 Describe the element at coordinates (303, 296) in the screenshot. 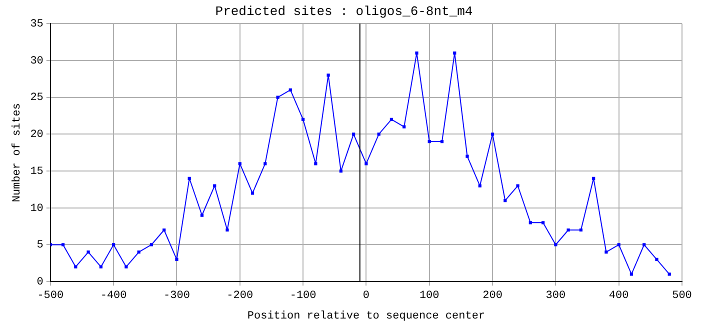

I see `x-tick-label: -100` at that location.